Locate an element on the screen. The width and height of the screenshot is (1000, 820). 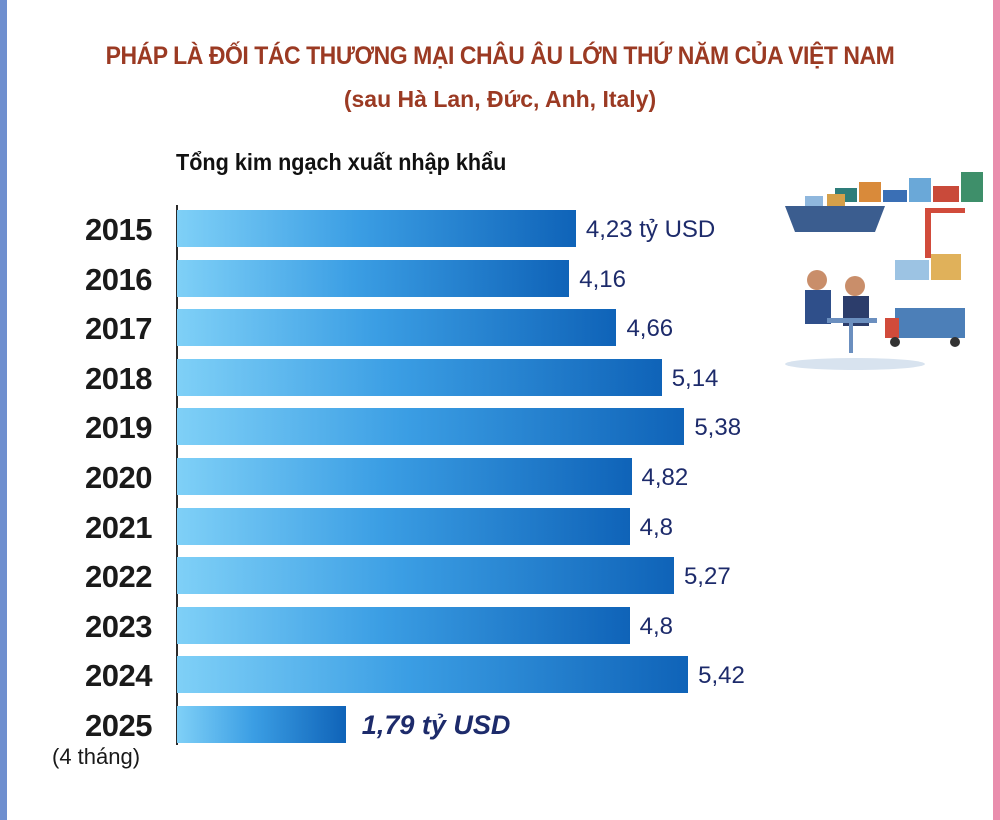
year-label: 2023 is located at coordinates (118, 626).